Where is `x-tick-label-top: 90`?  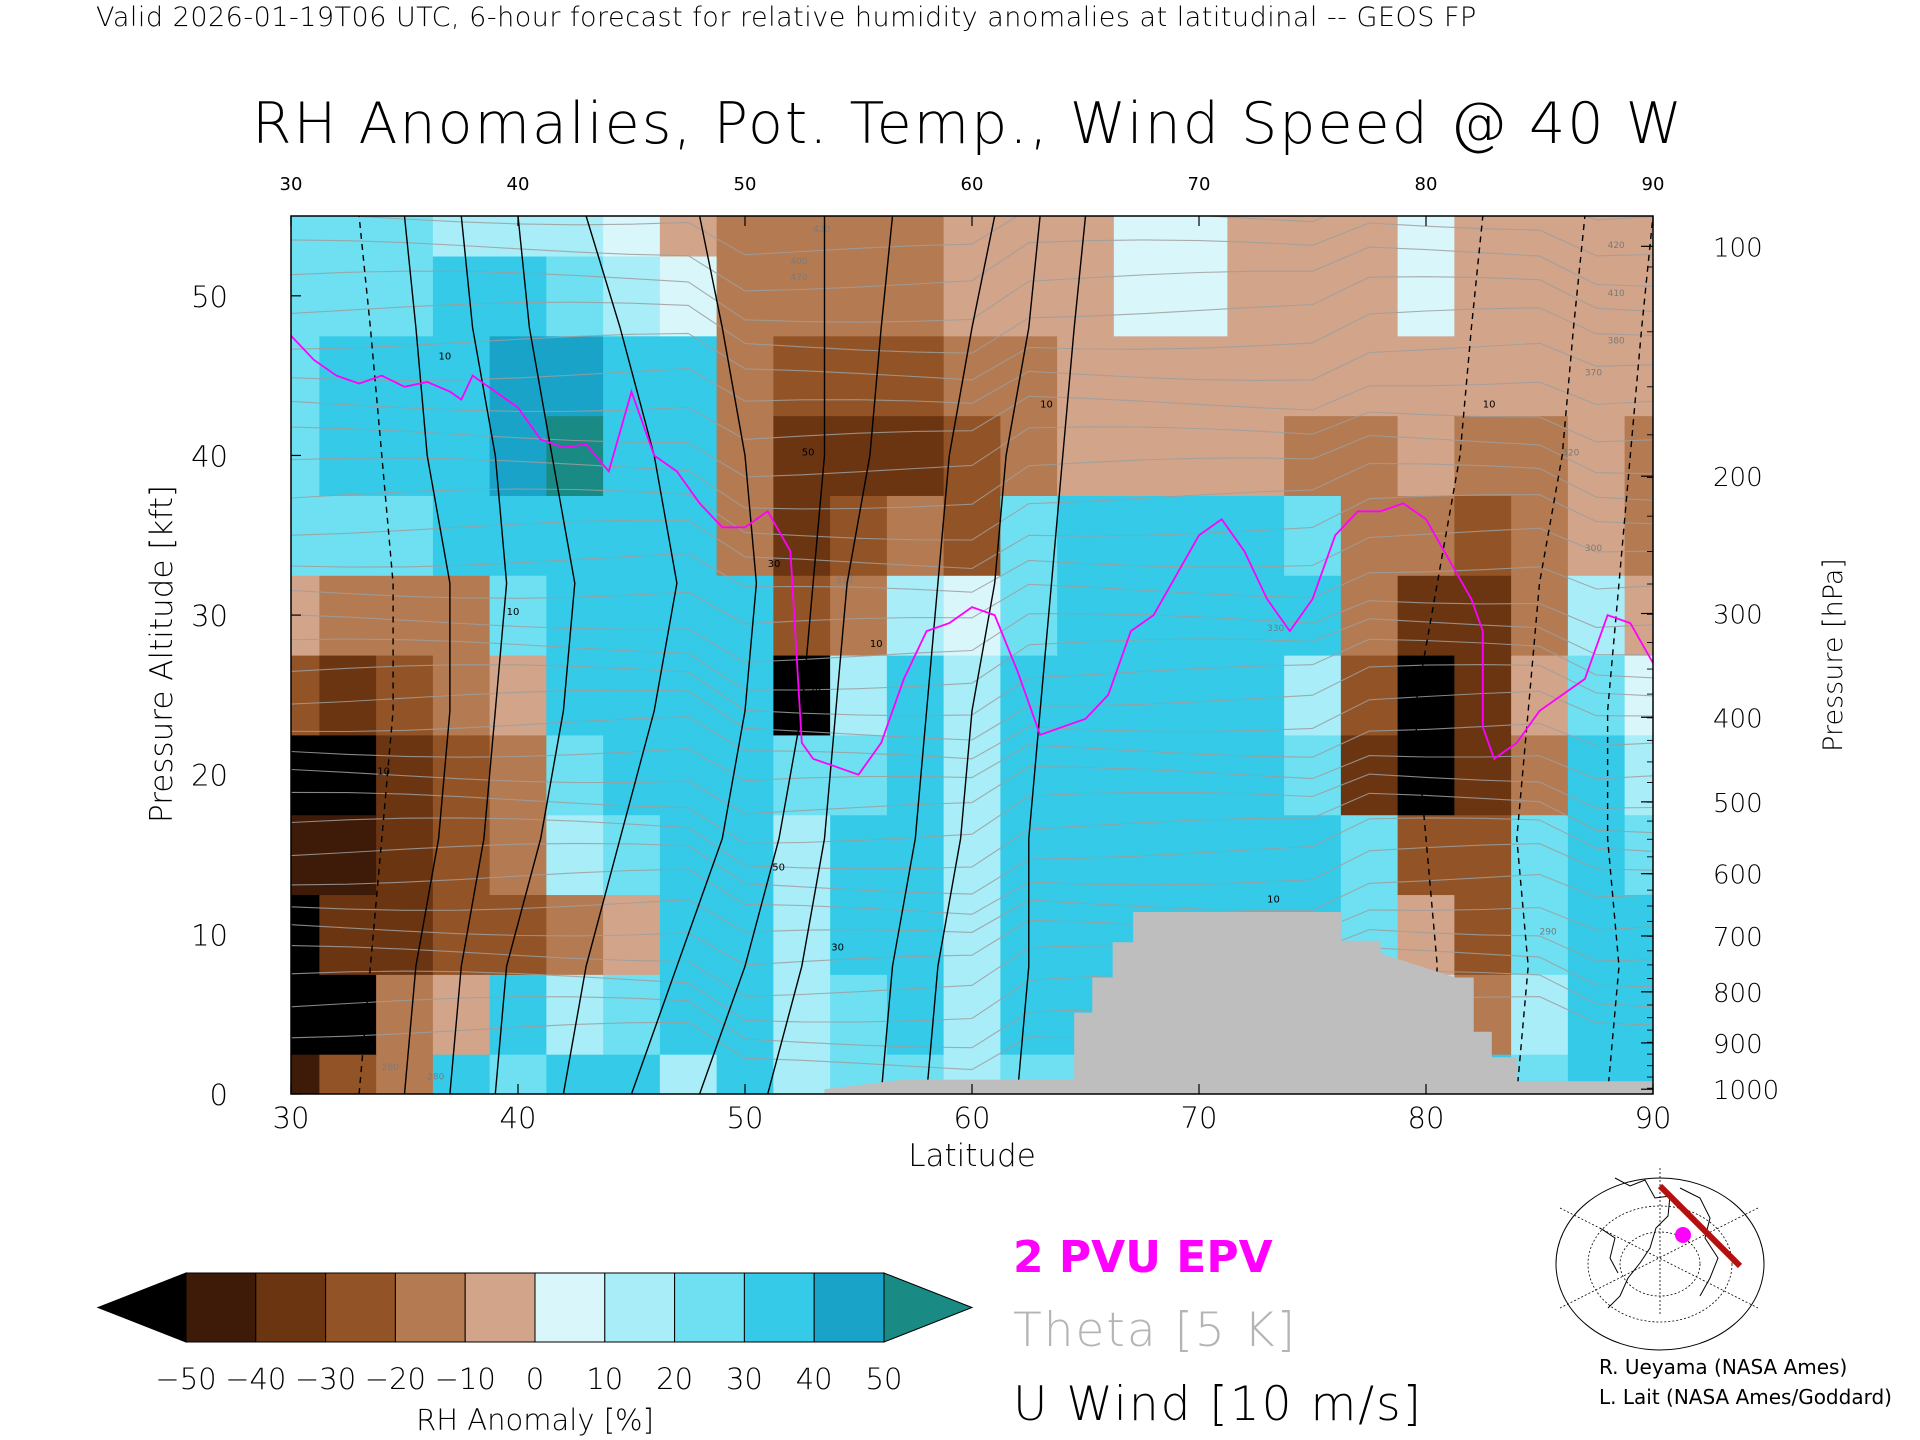
x-tick-label-top: 90 is located at coordinates (1653, 184).